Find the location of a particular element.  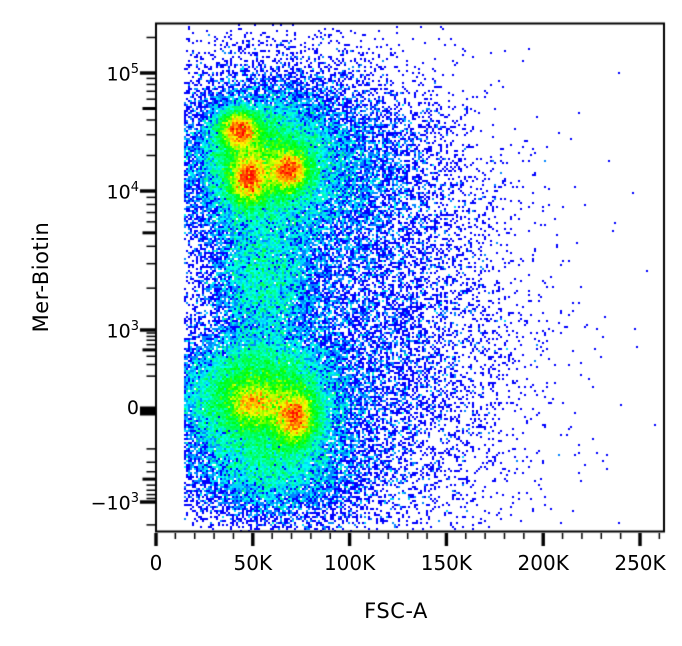

y-tick-label: 10⁴ is located at coordinates (123, 190).